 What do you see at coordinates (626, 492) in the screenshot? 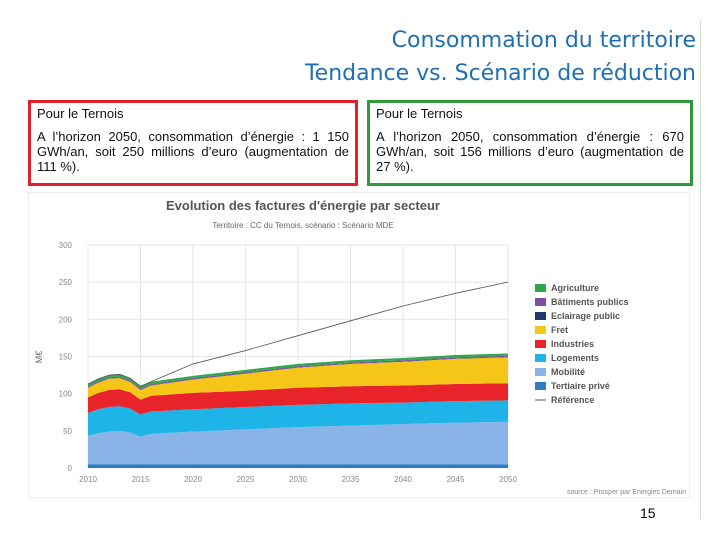
I see `source: source : Prosper par Energies Demain` at bounding box center [626, 492].